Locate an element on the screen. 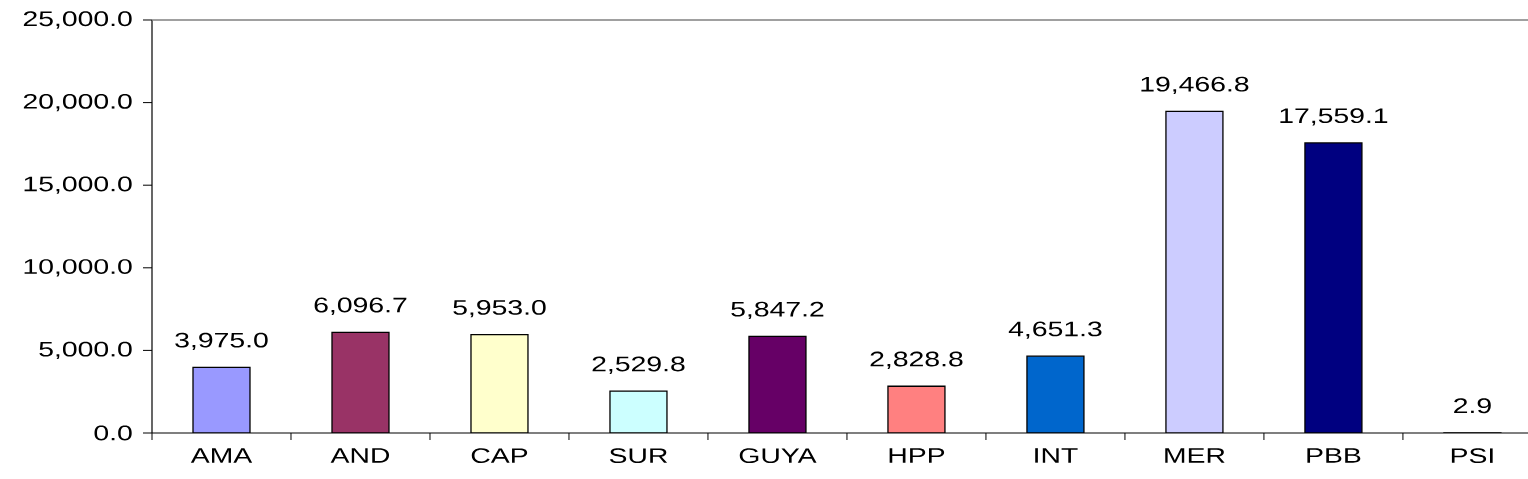 This screenshot has width=1528, height=479. data-label: 5,953.0 is located at coordinates (499, 309).